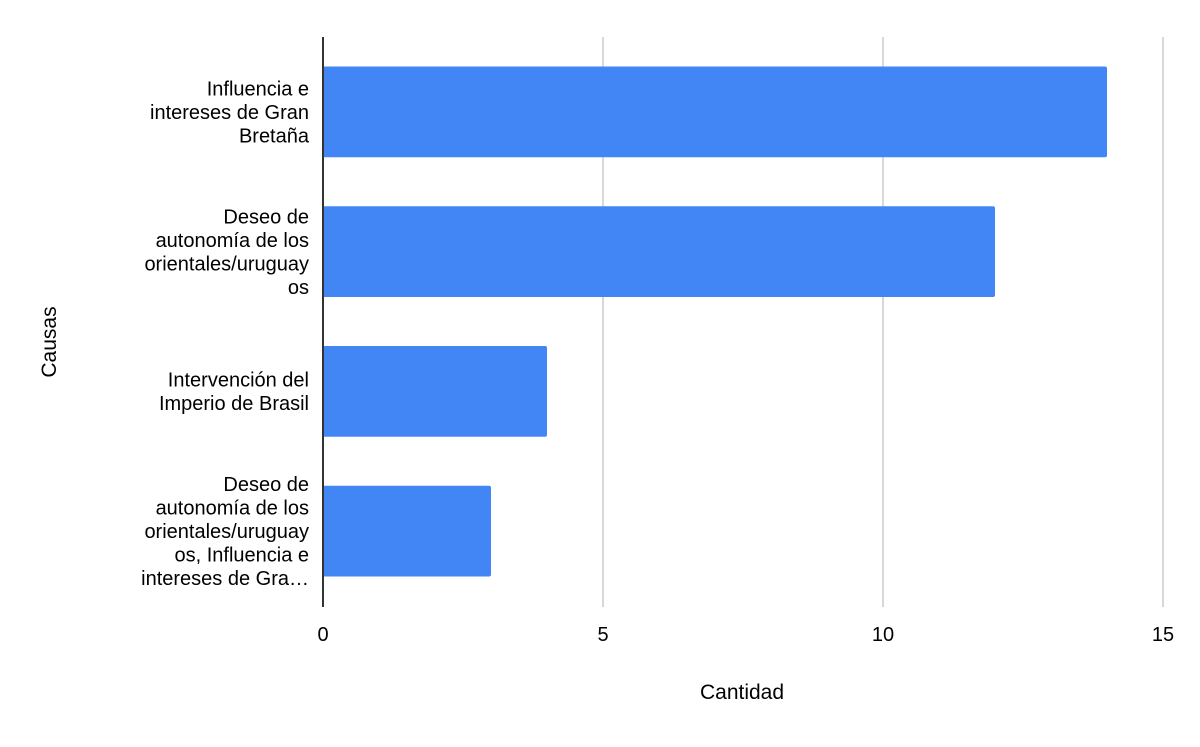 Image resolution: width=1200 pixels, height=747 pixels. Describe the element at coordinates (234, 404) in the screenshot. I see `category-label-line: Imperio de Brasil` at that location.